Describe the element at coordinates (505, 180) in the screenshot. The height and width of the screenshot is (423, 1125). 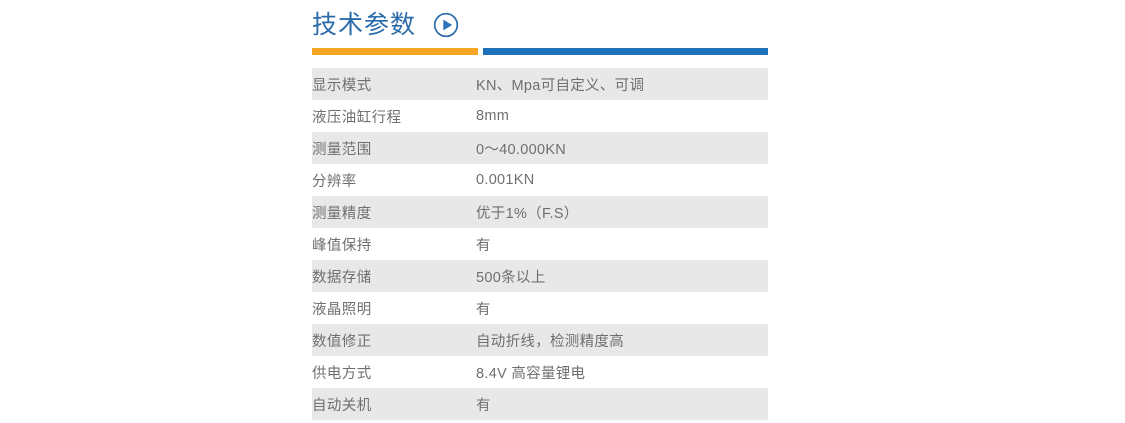
I see `spec-value: 0.001KN` at that location.